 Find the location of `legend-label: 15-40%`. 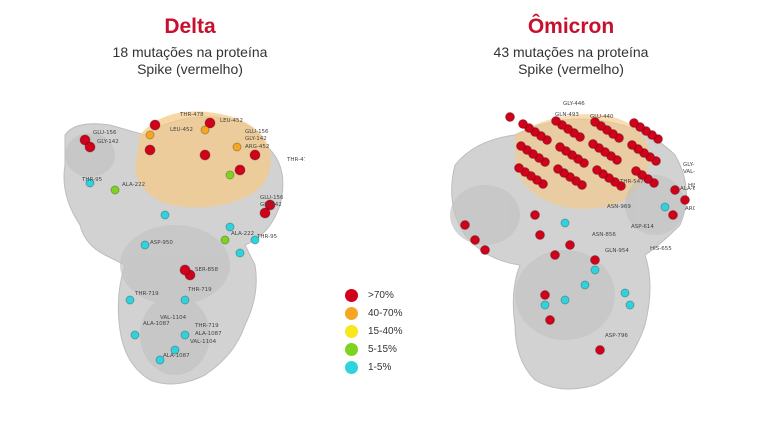

legend-label: 15-40% is located at coordinates (385, 331).